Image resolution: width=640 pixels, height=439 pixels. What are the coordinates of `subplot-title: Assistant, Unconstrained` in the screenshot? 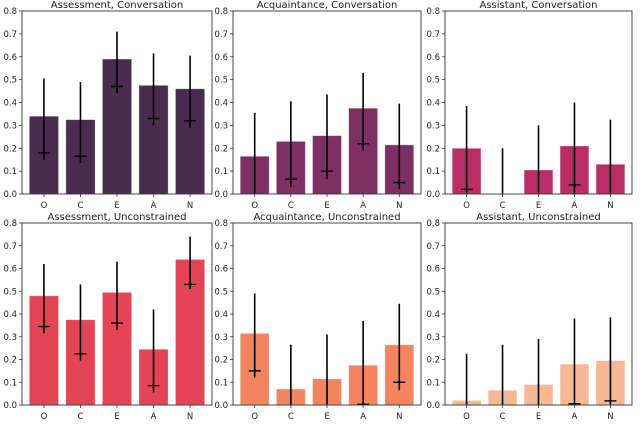 It's located at (538, 217).